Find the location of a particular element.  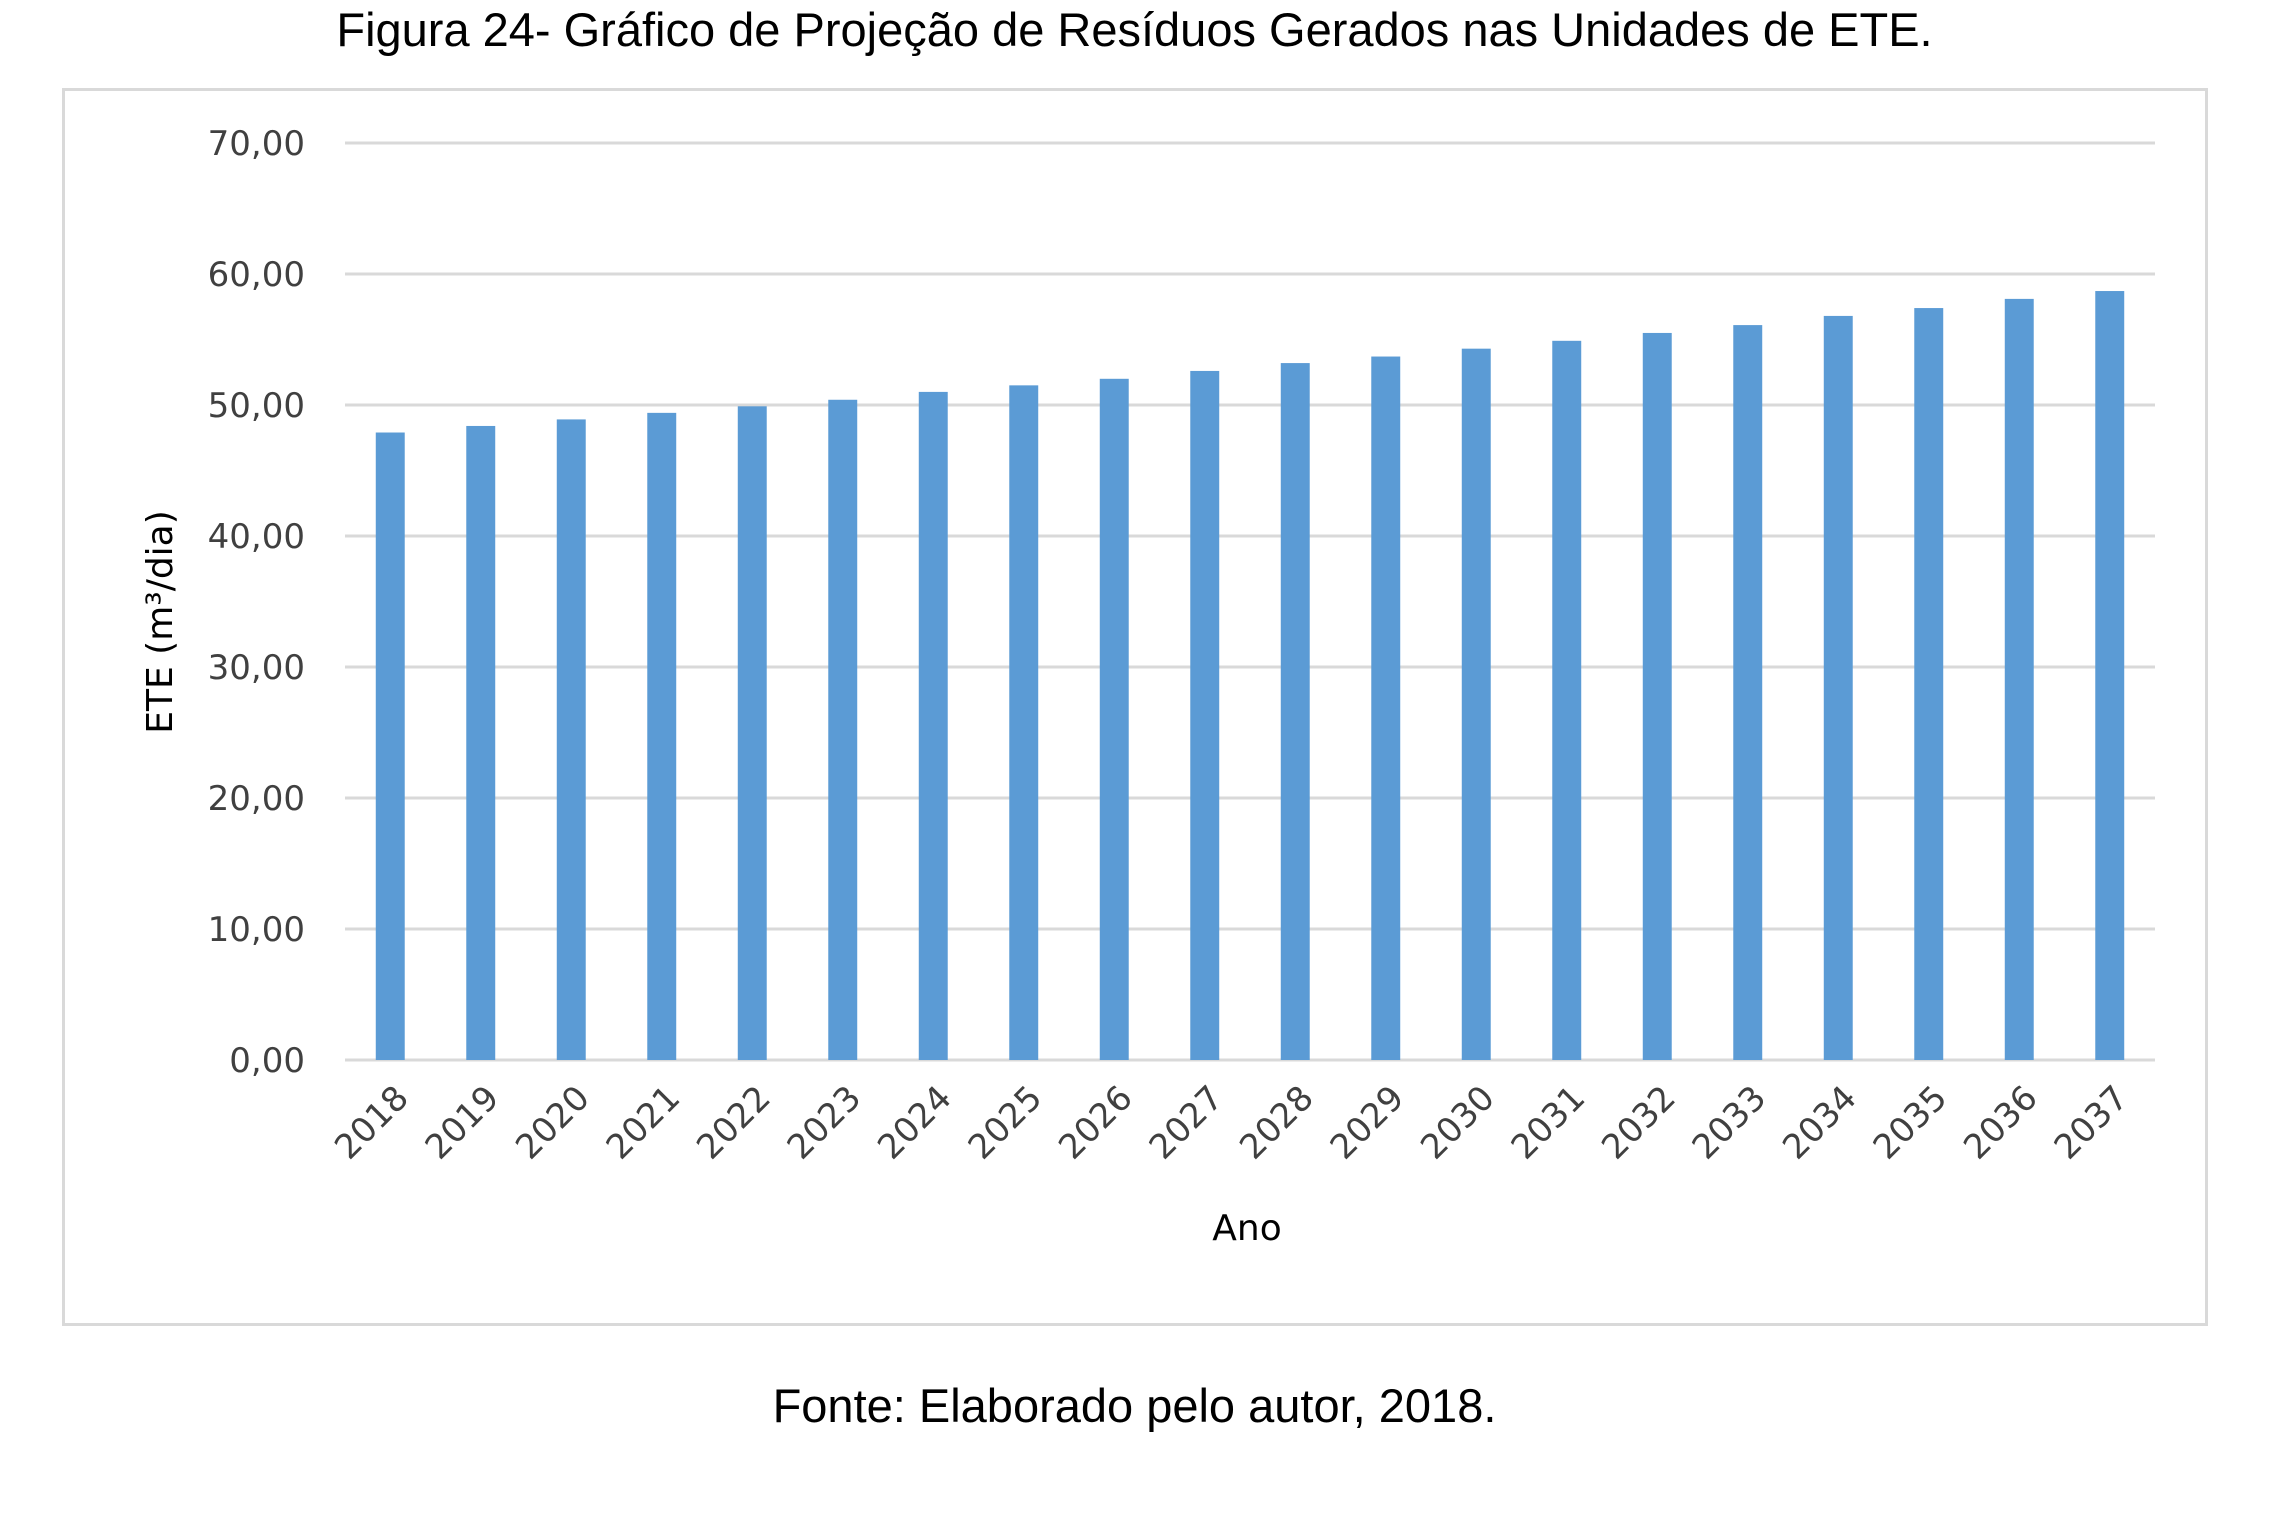

bar-2036 is located at coordinates (2019, 679).